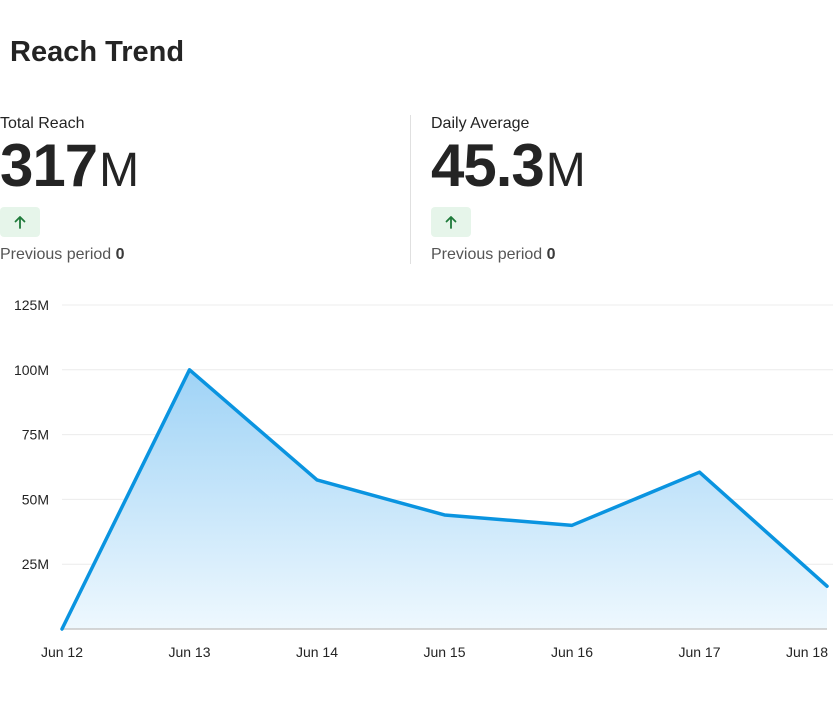 Image resolution: width=840 pixels, height=718 pixels. What do you see at coordinates (31, 370) in the screenshot?
I see `y-tick-label: 100M` at bounding box center [31, 370].